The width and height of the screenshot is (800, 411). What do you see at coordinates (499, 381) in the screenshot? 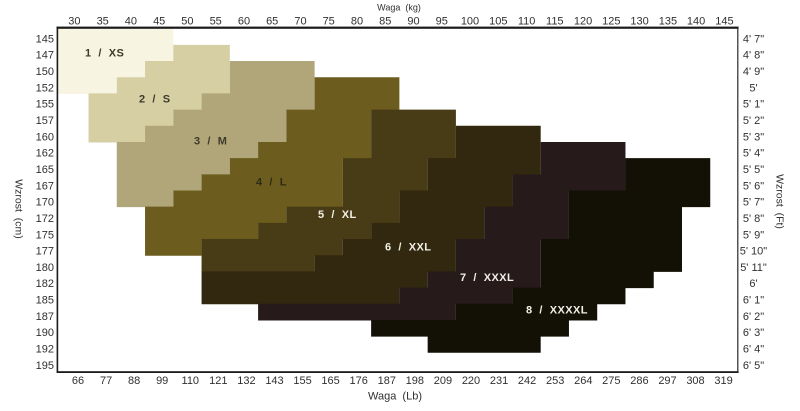
I see `svg-text: 231` at bounding box center [499, 381].